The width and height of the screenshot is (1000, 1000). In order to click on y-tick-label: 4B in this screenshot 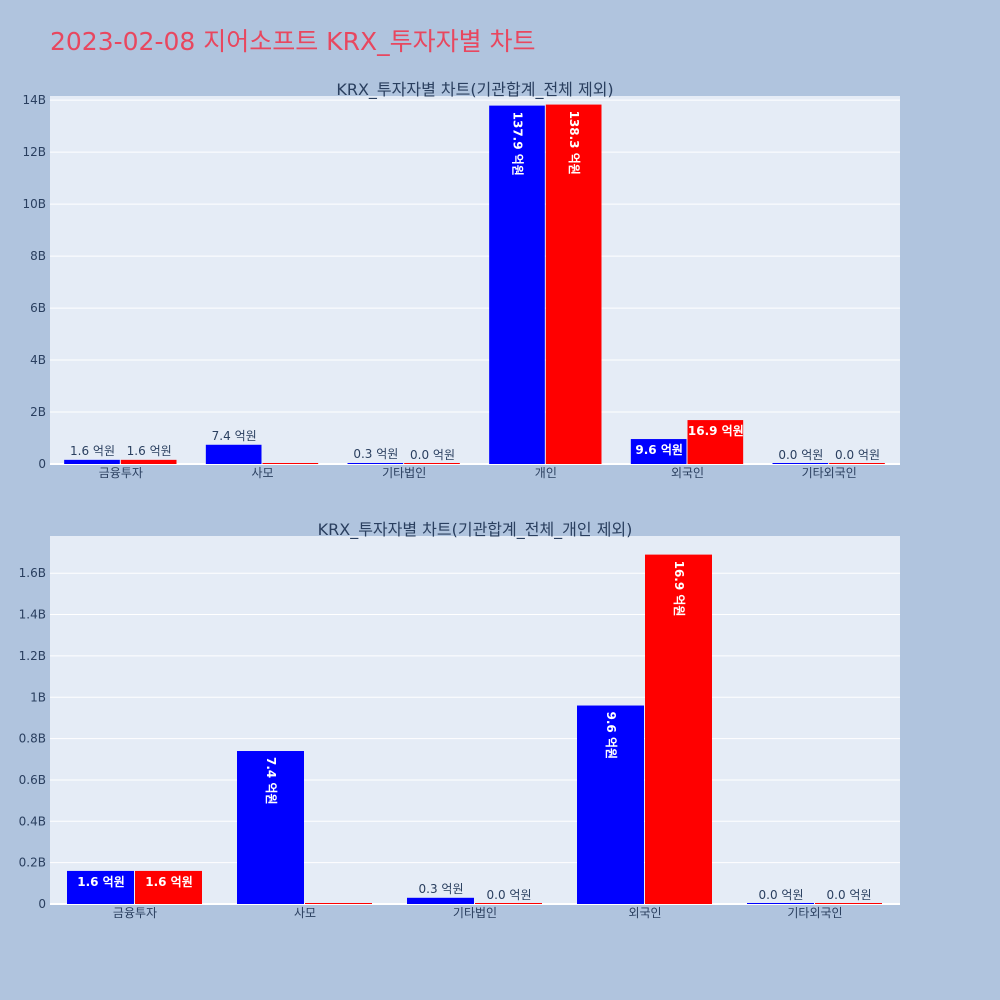, I will do `click(38, 360)`.